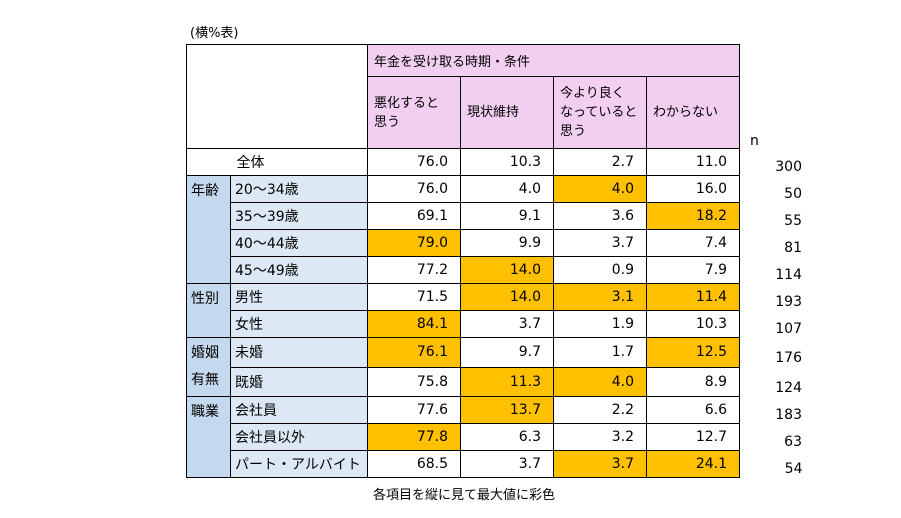  Describe the element at coordinates (507, 216) in the screenshot. I see `value-cell: 9.1` at that location.